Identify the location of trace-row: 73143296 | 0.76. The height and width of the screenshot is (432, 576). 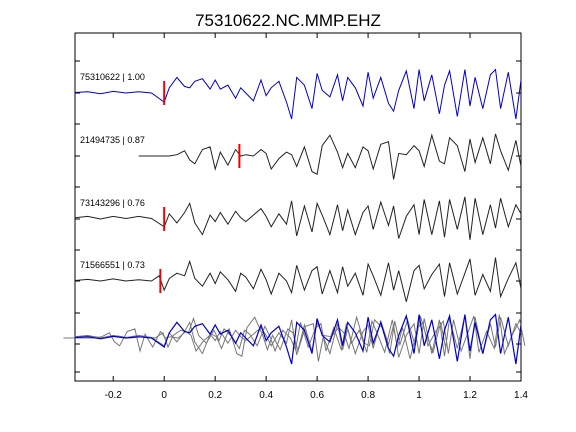
(298, 218).